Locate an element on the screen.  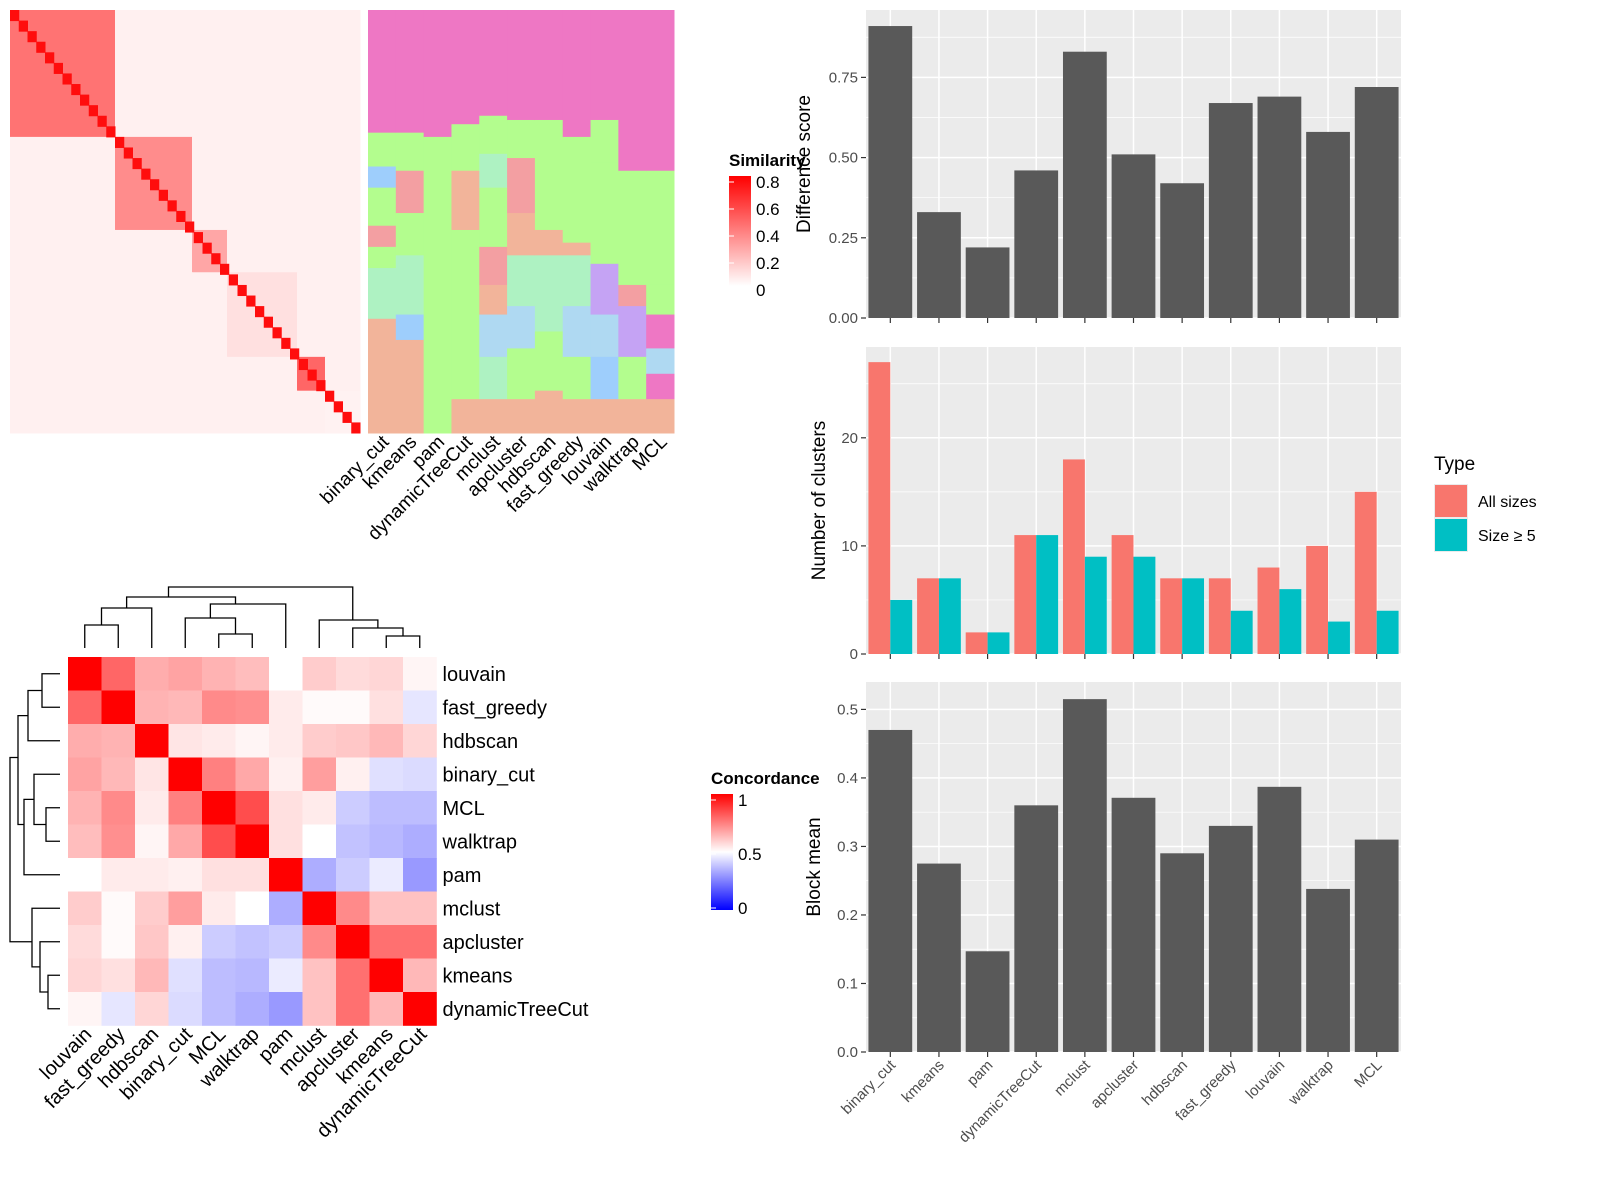
legend-key-label: Size ≥ 5 is located at coordinates (1507, 536).